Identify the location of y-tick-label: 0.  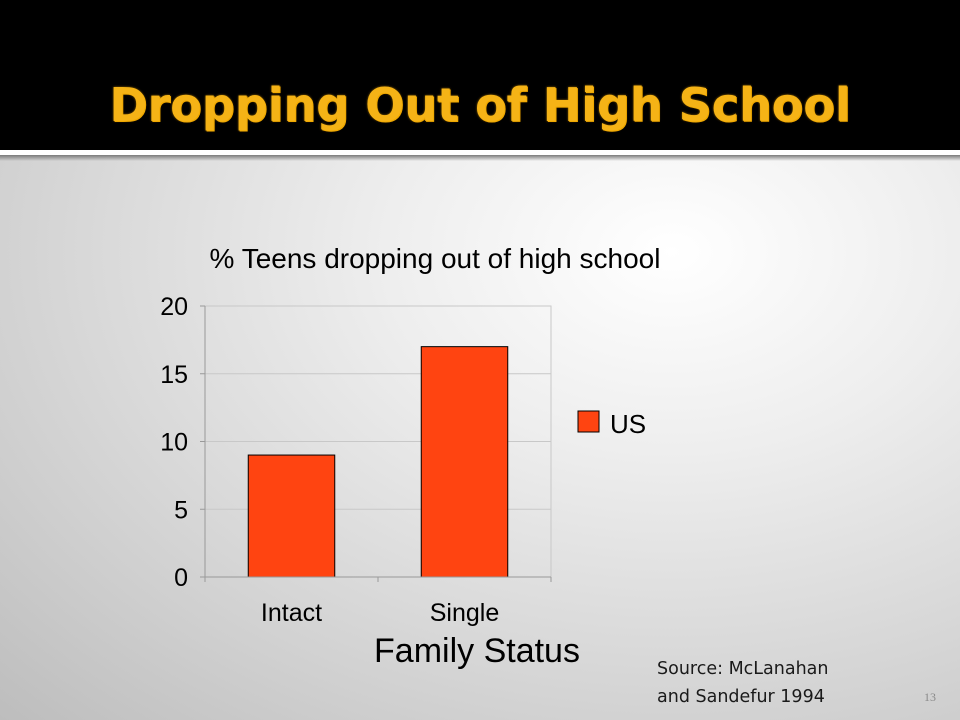
(181, 578).